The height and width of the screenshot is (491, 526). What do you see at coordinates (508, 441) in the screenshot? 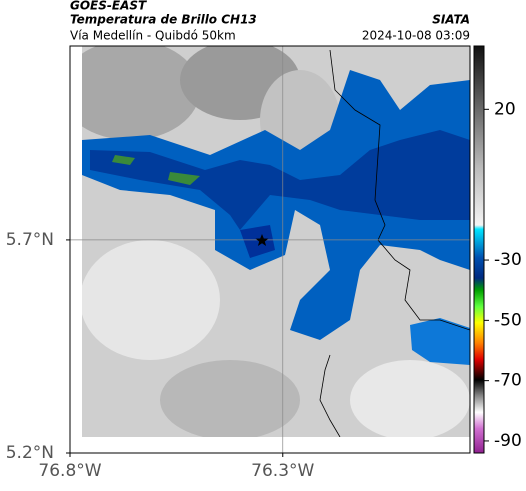
I see `colorbar-tick-label: -90` at bounding box center [508, 441].